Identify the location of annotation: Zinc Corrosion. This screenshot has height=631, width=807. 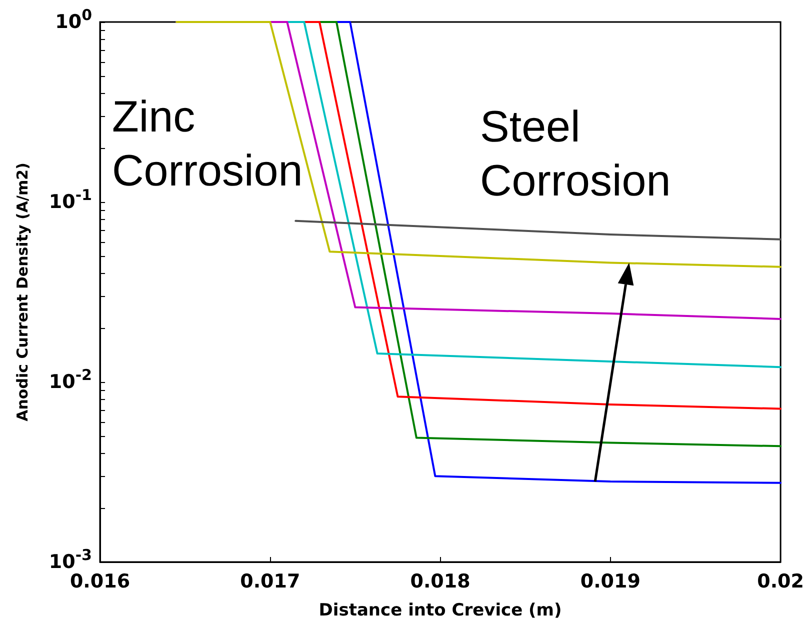
(207, 144).